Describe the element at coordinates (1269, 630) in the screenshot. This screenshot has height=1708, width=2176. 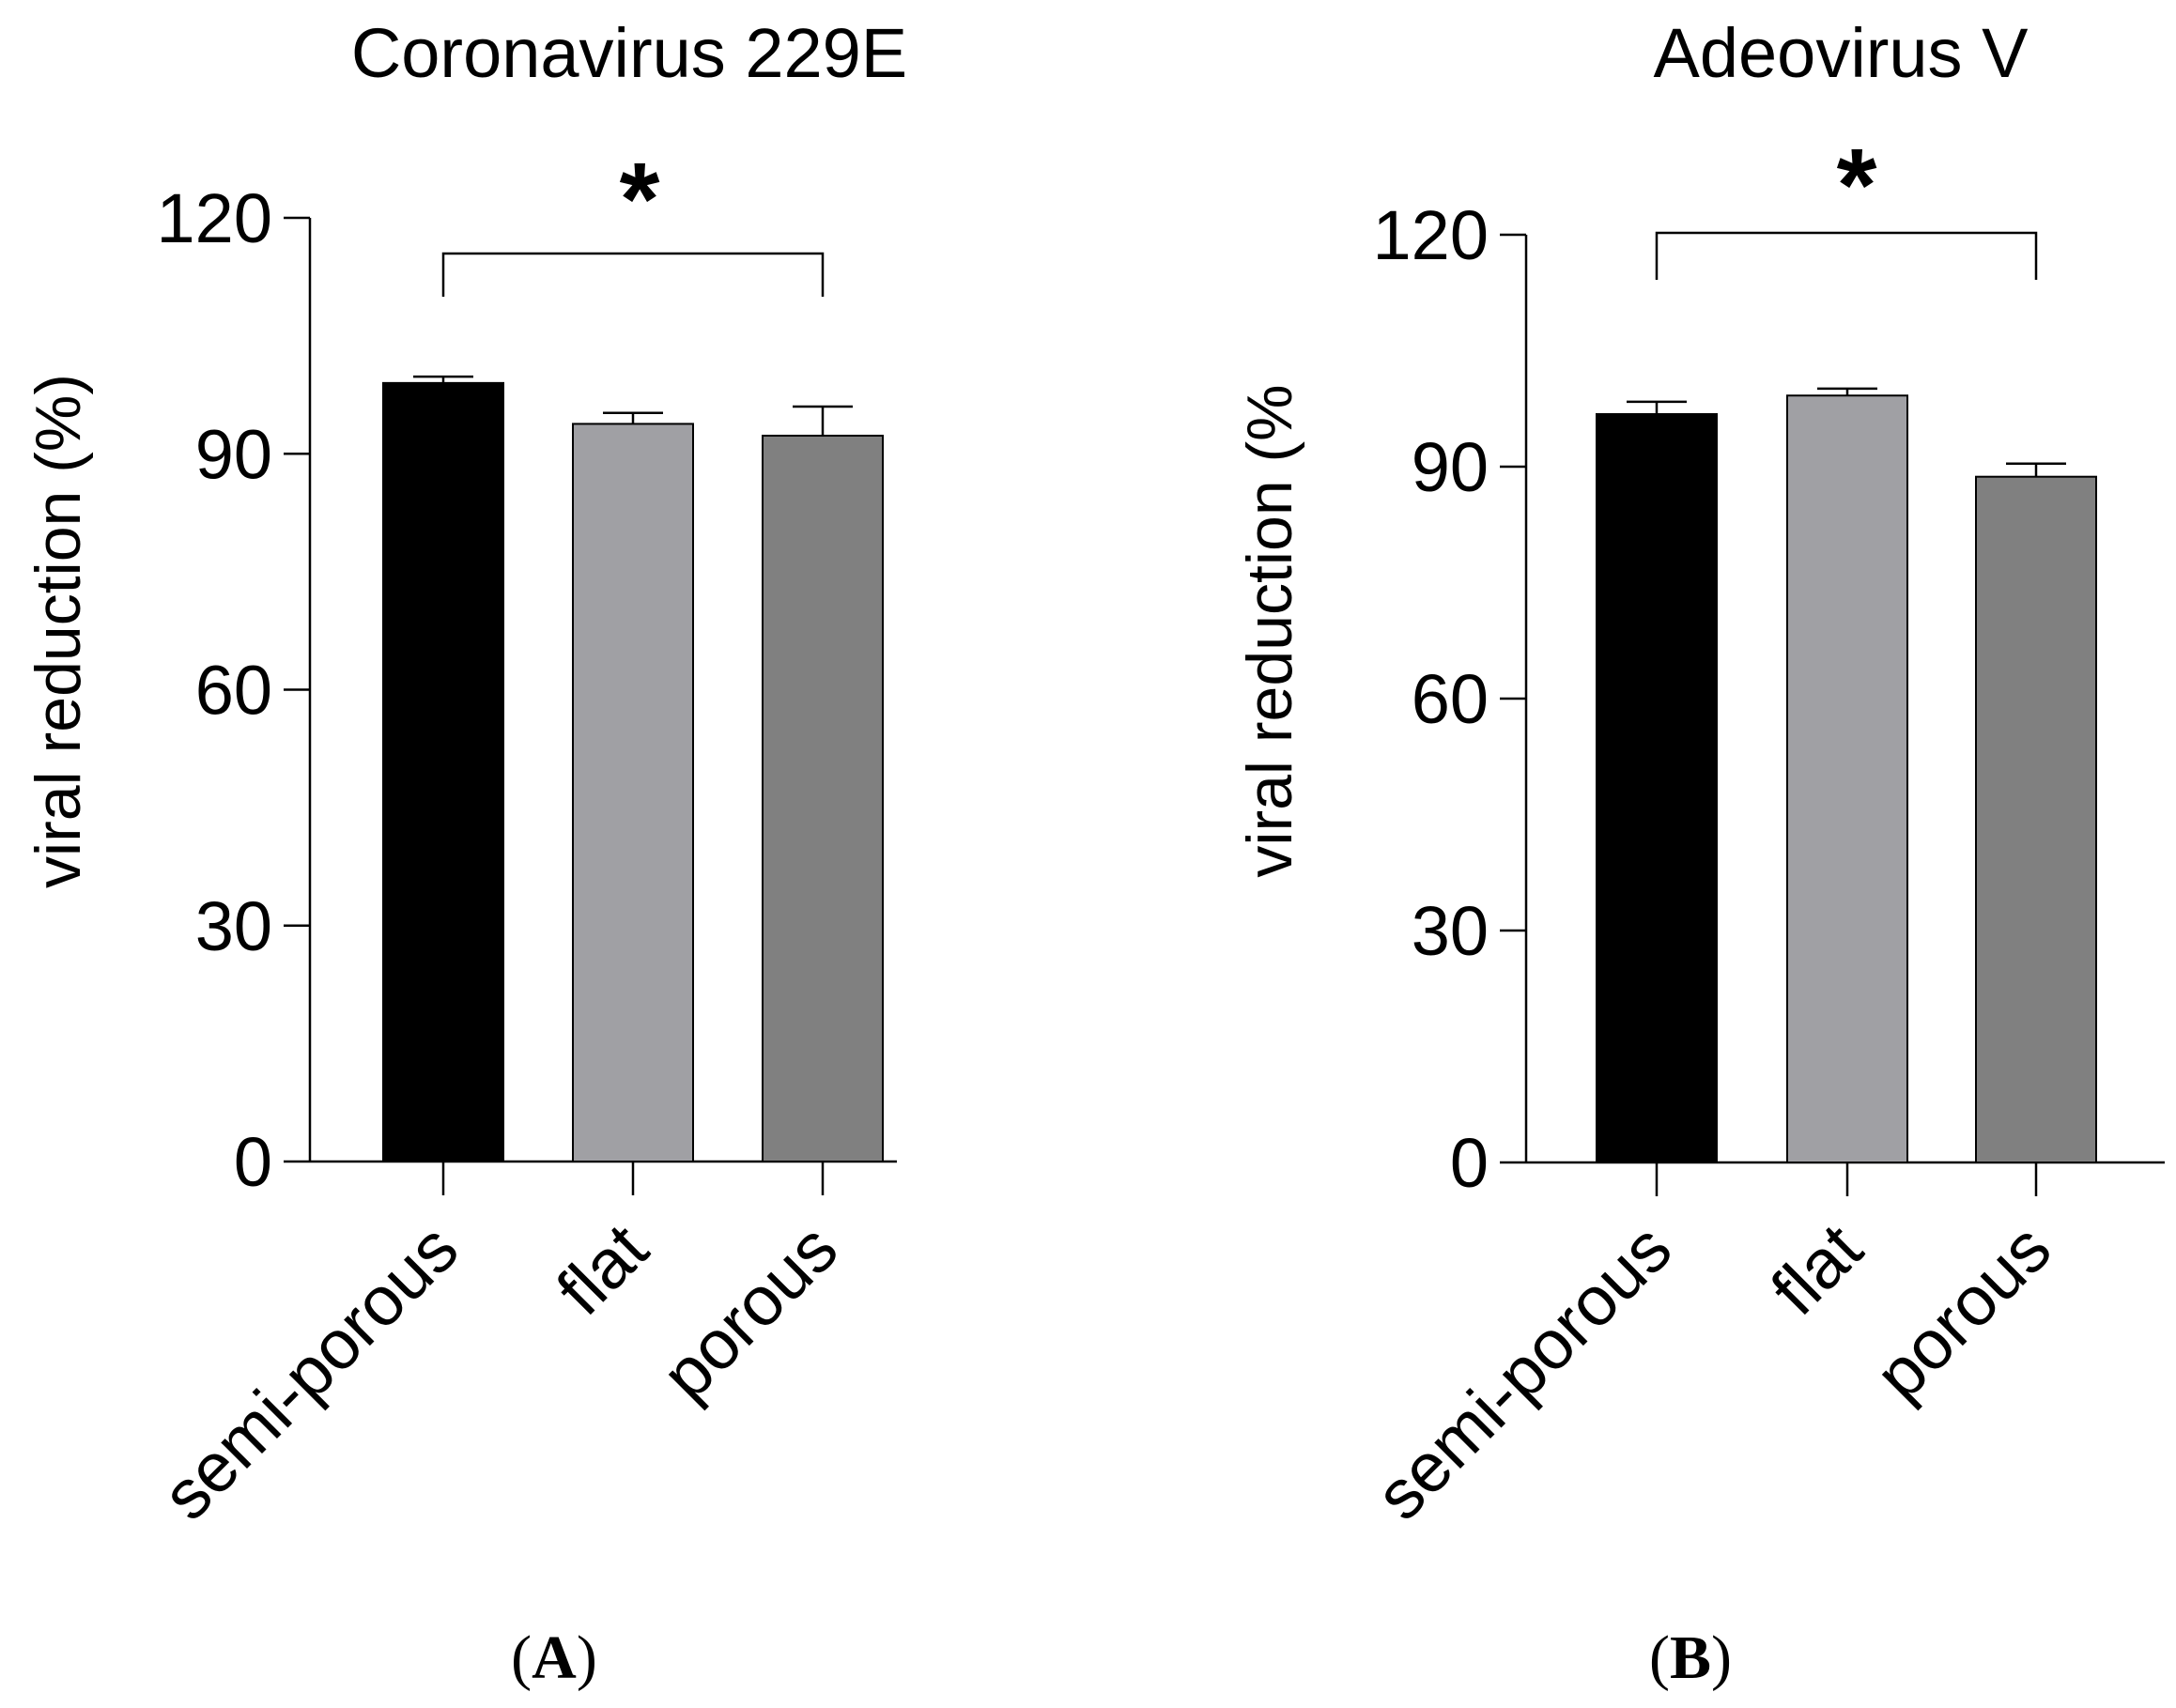
I see `y-axis-label: viral reduction (%` at that location.